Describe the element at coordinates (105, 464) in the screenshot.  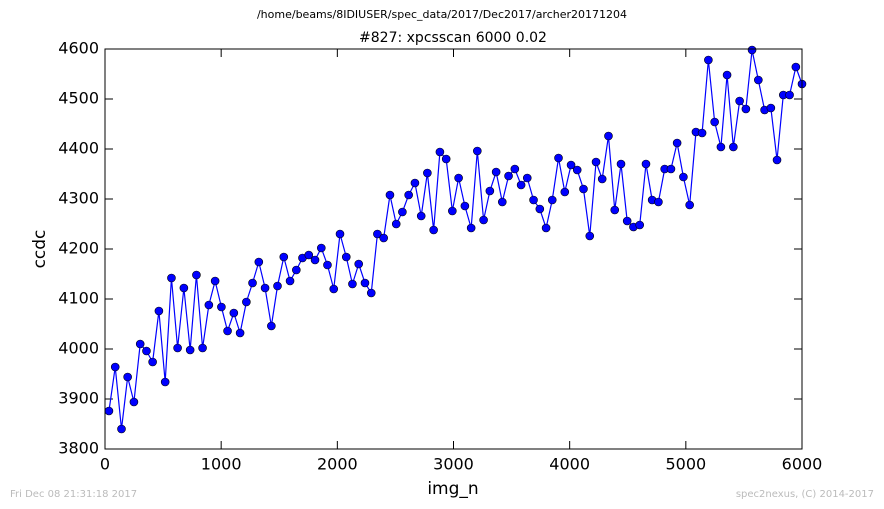
I see `x-tick-label: 0` at that location.